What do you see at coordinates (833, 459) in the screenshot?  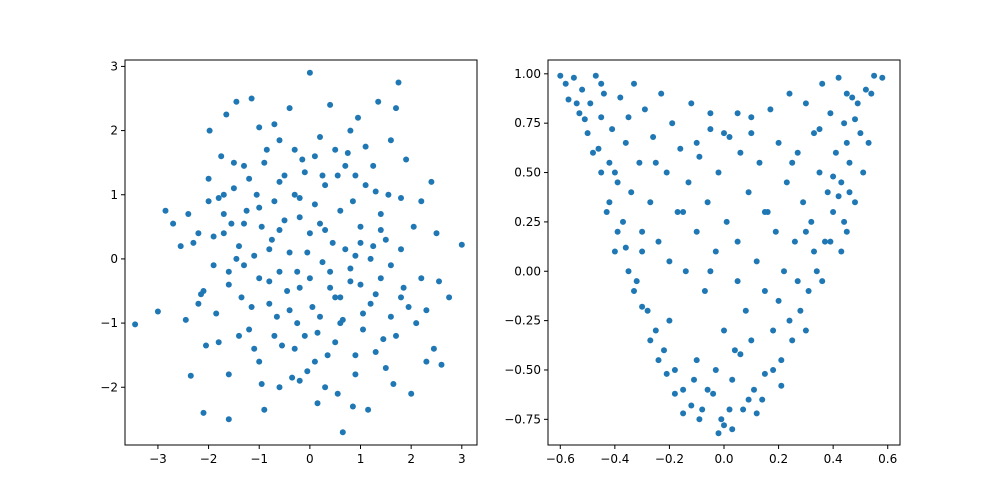 I see `x-tick-label: 0.4` at bounding box center [833, 459].